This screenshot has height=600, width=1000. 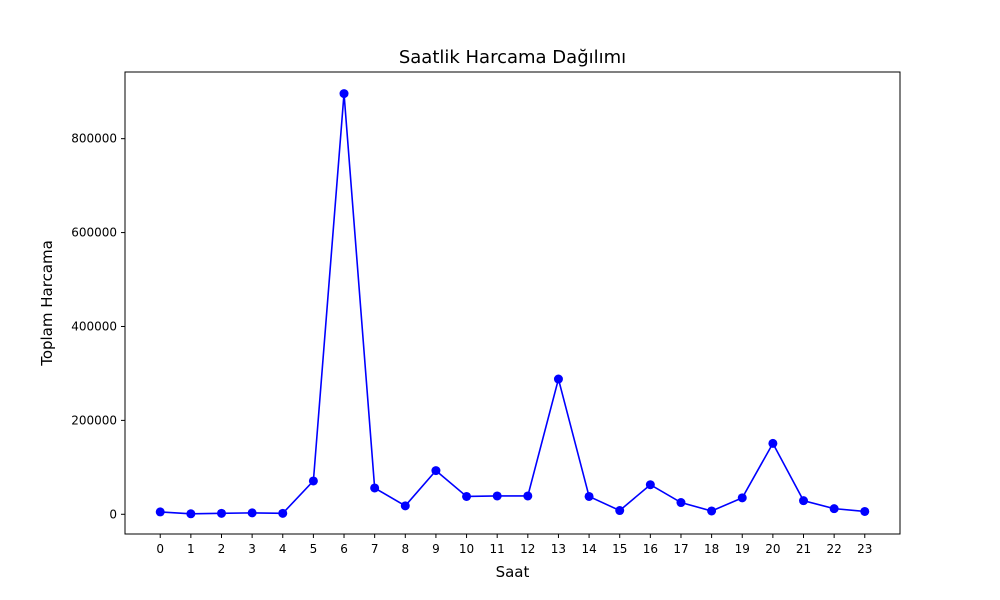 I want to click on y-tick-label: 200000, so click(x=94, y=420).